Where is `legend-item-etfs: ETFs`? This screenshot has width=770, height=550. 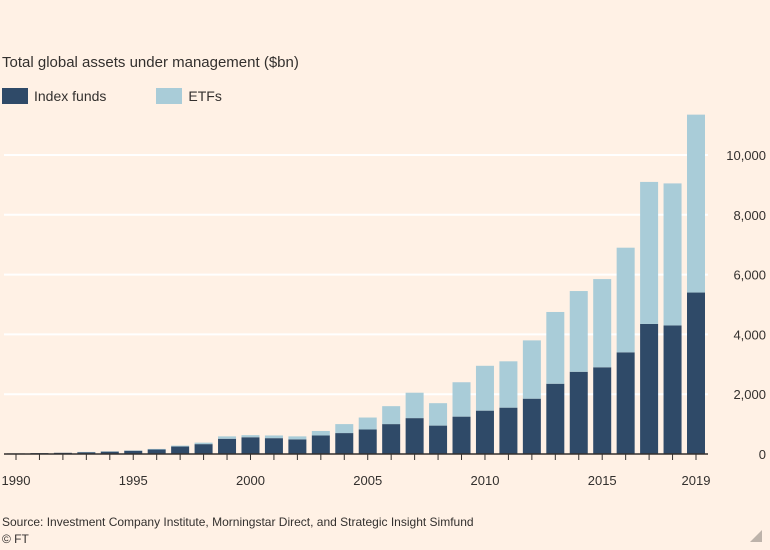 legend-item-etfs: ETFs is located at coordinates (189, 96).